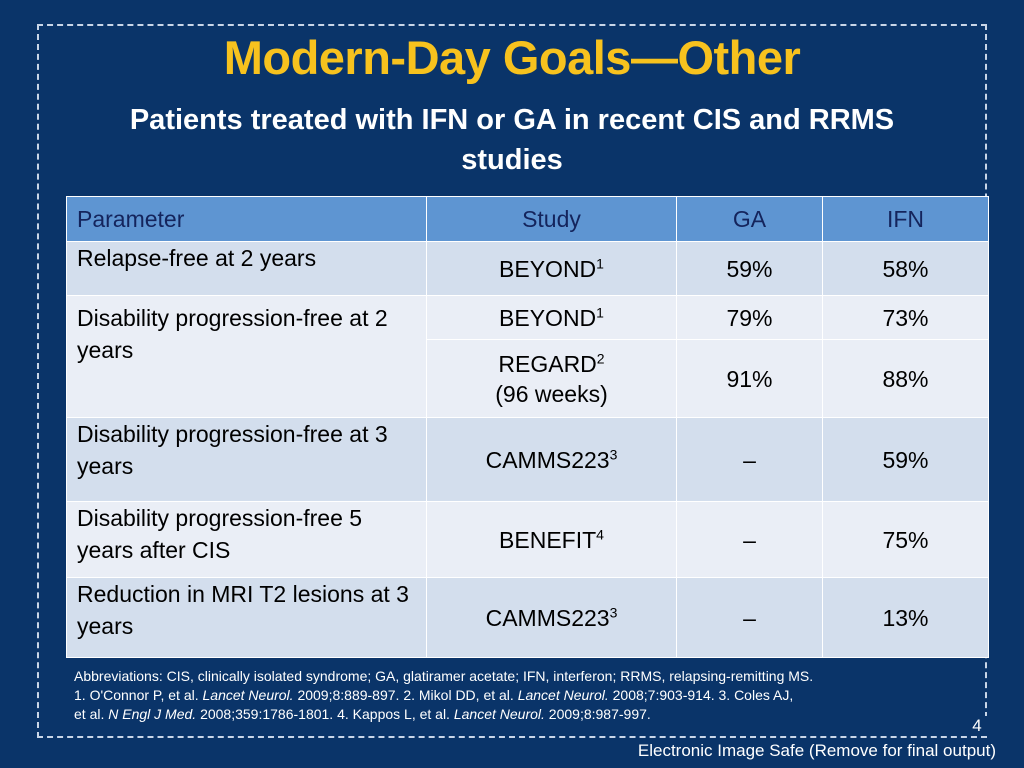 The height and width of the screenshot is (768, 1024). What do you see at coordinates (512, 57) in the screenshot?
I see `slide-title: Modern-Day Goals—Other` at bounding box center [512, 57].